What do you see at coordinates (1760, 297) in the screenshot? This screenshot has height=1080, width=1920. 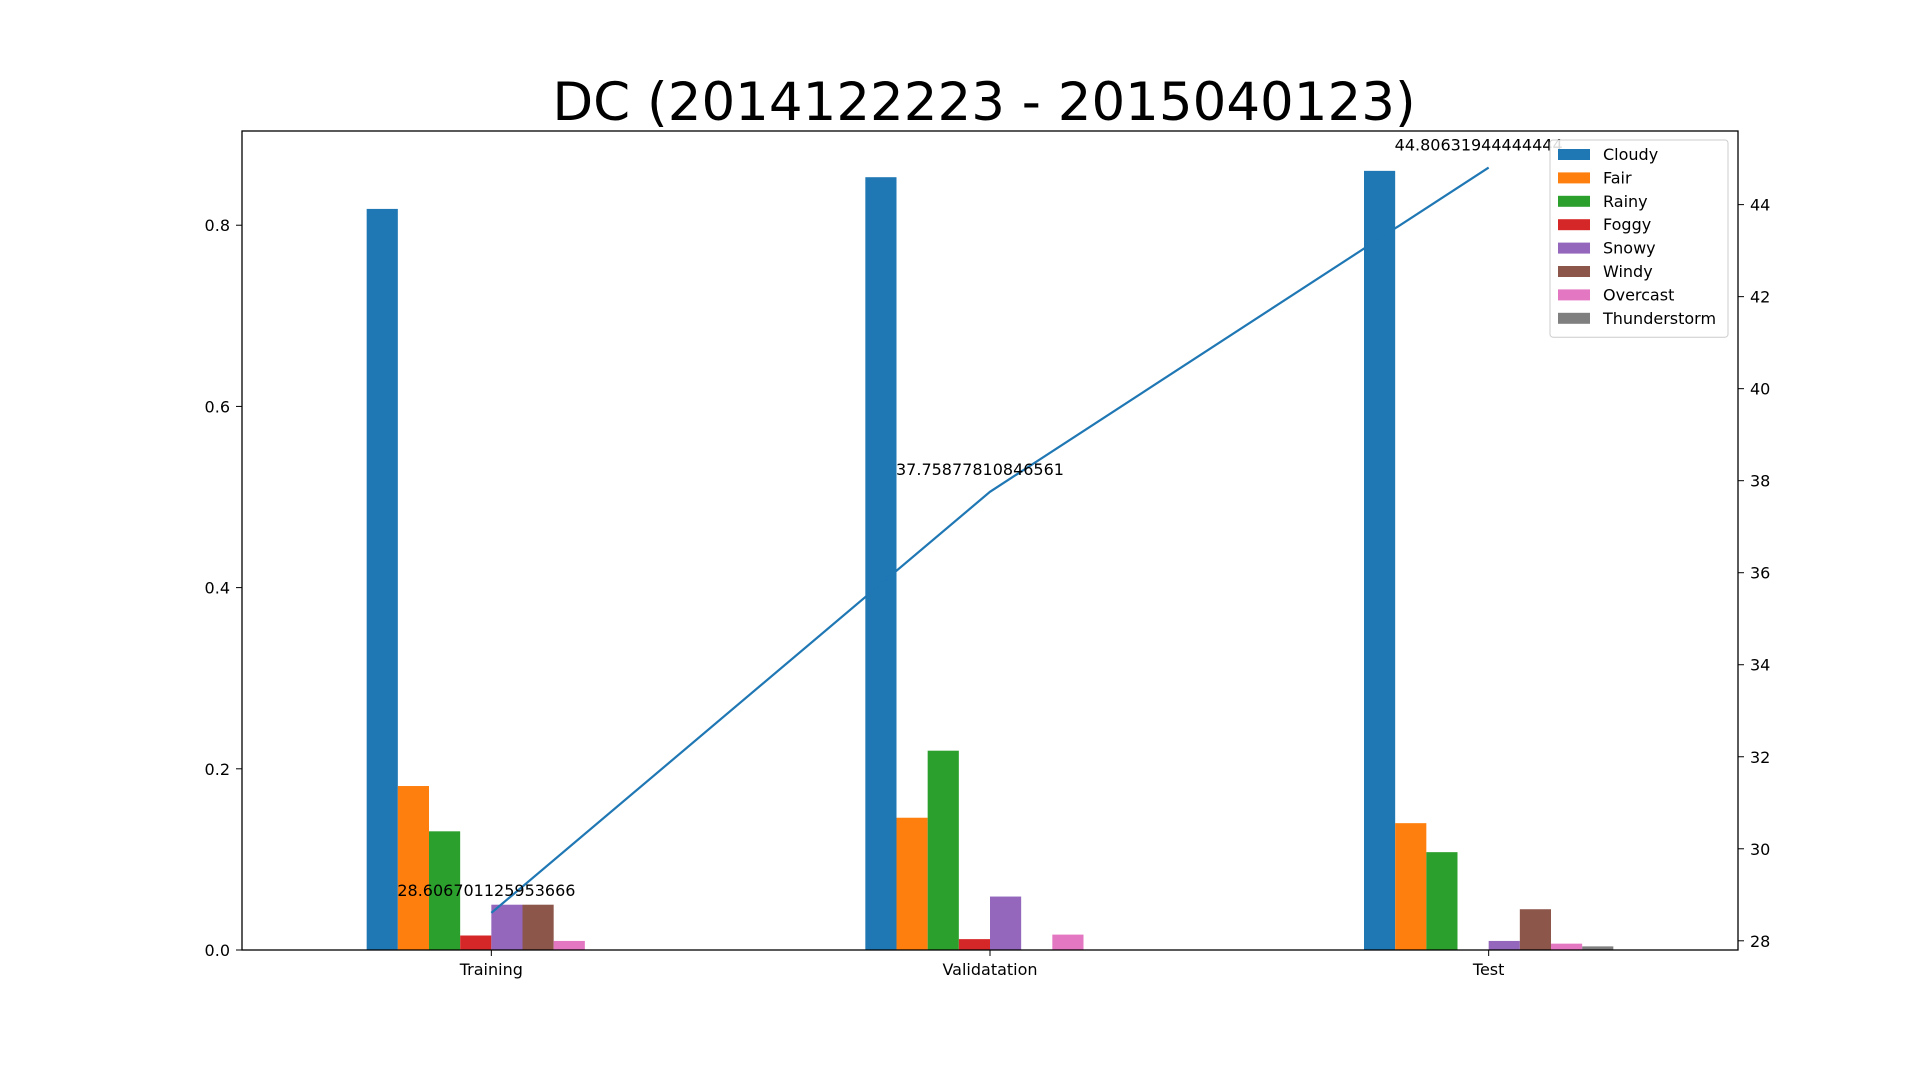 I see `y2-tick-label: 42` at bounding box center [1760, 297].